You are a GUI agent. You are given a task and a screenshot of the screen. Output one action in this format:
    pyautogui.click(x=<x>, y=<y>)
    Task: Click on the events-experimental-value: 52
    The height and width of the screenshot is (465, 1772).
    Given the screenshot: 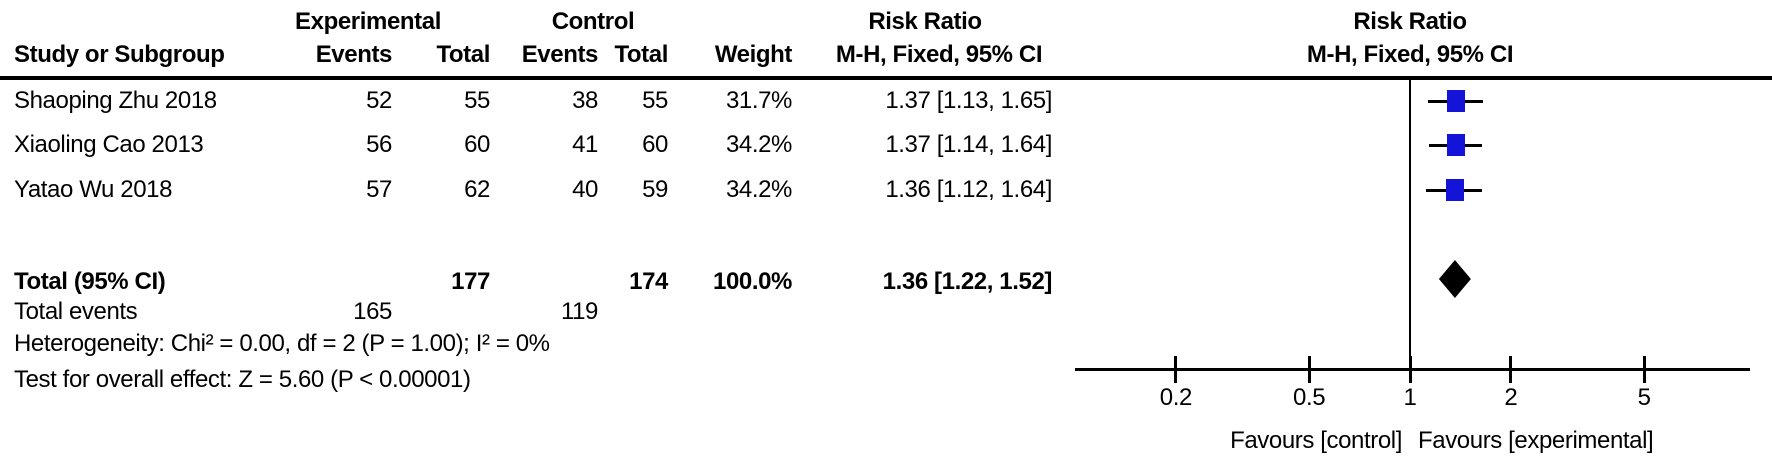 What is the action you would take?
    pyautogui.click(x=379, y=100)
    